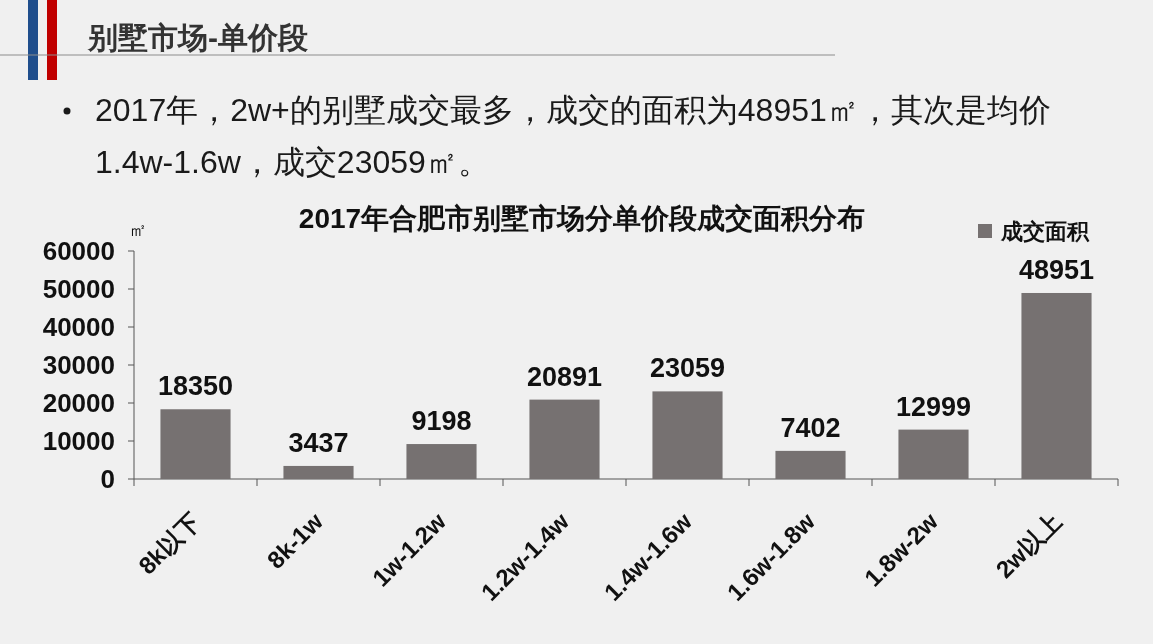  I want to click on y-tick-label: 60000, so click(78, 251).